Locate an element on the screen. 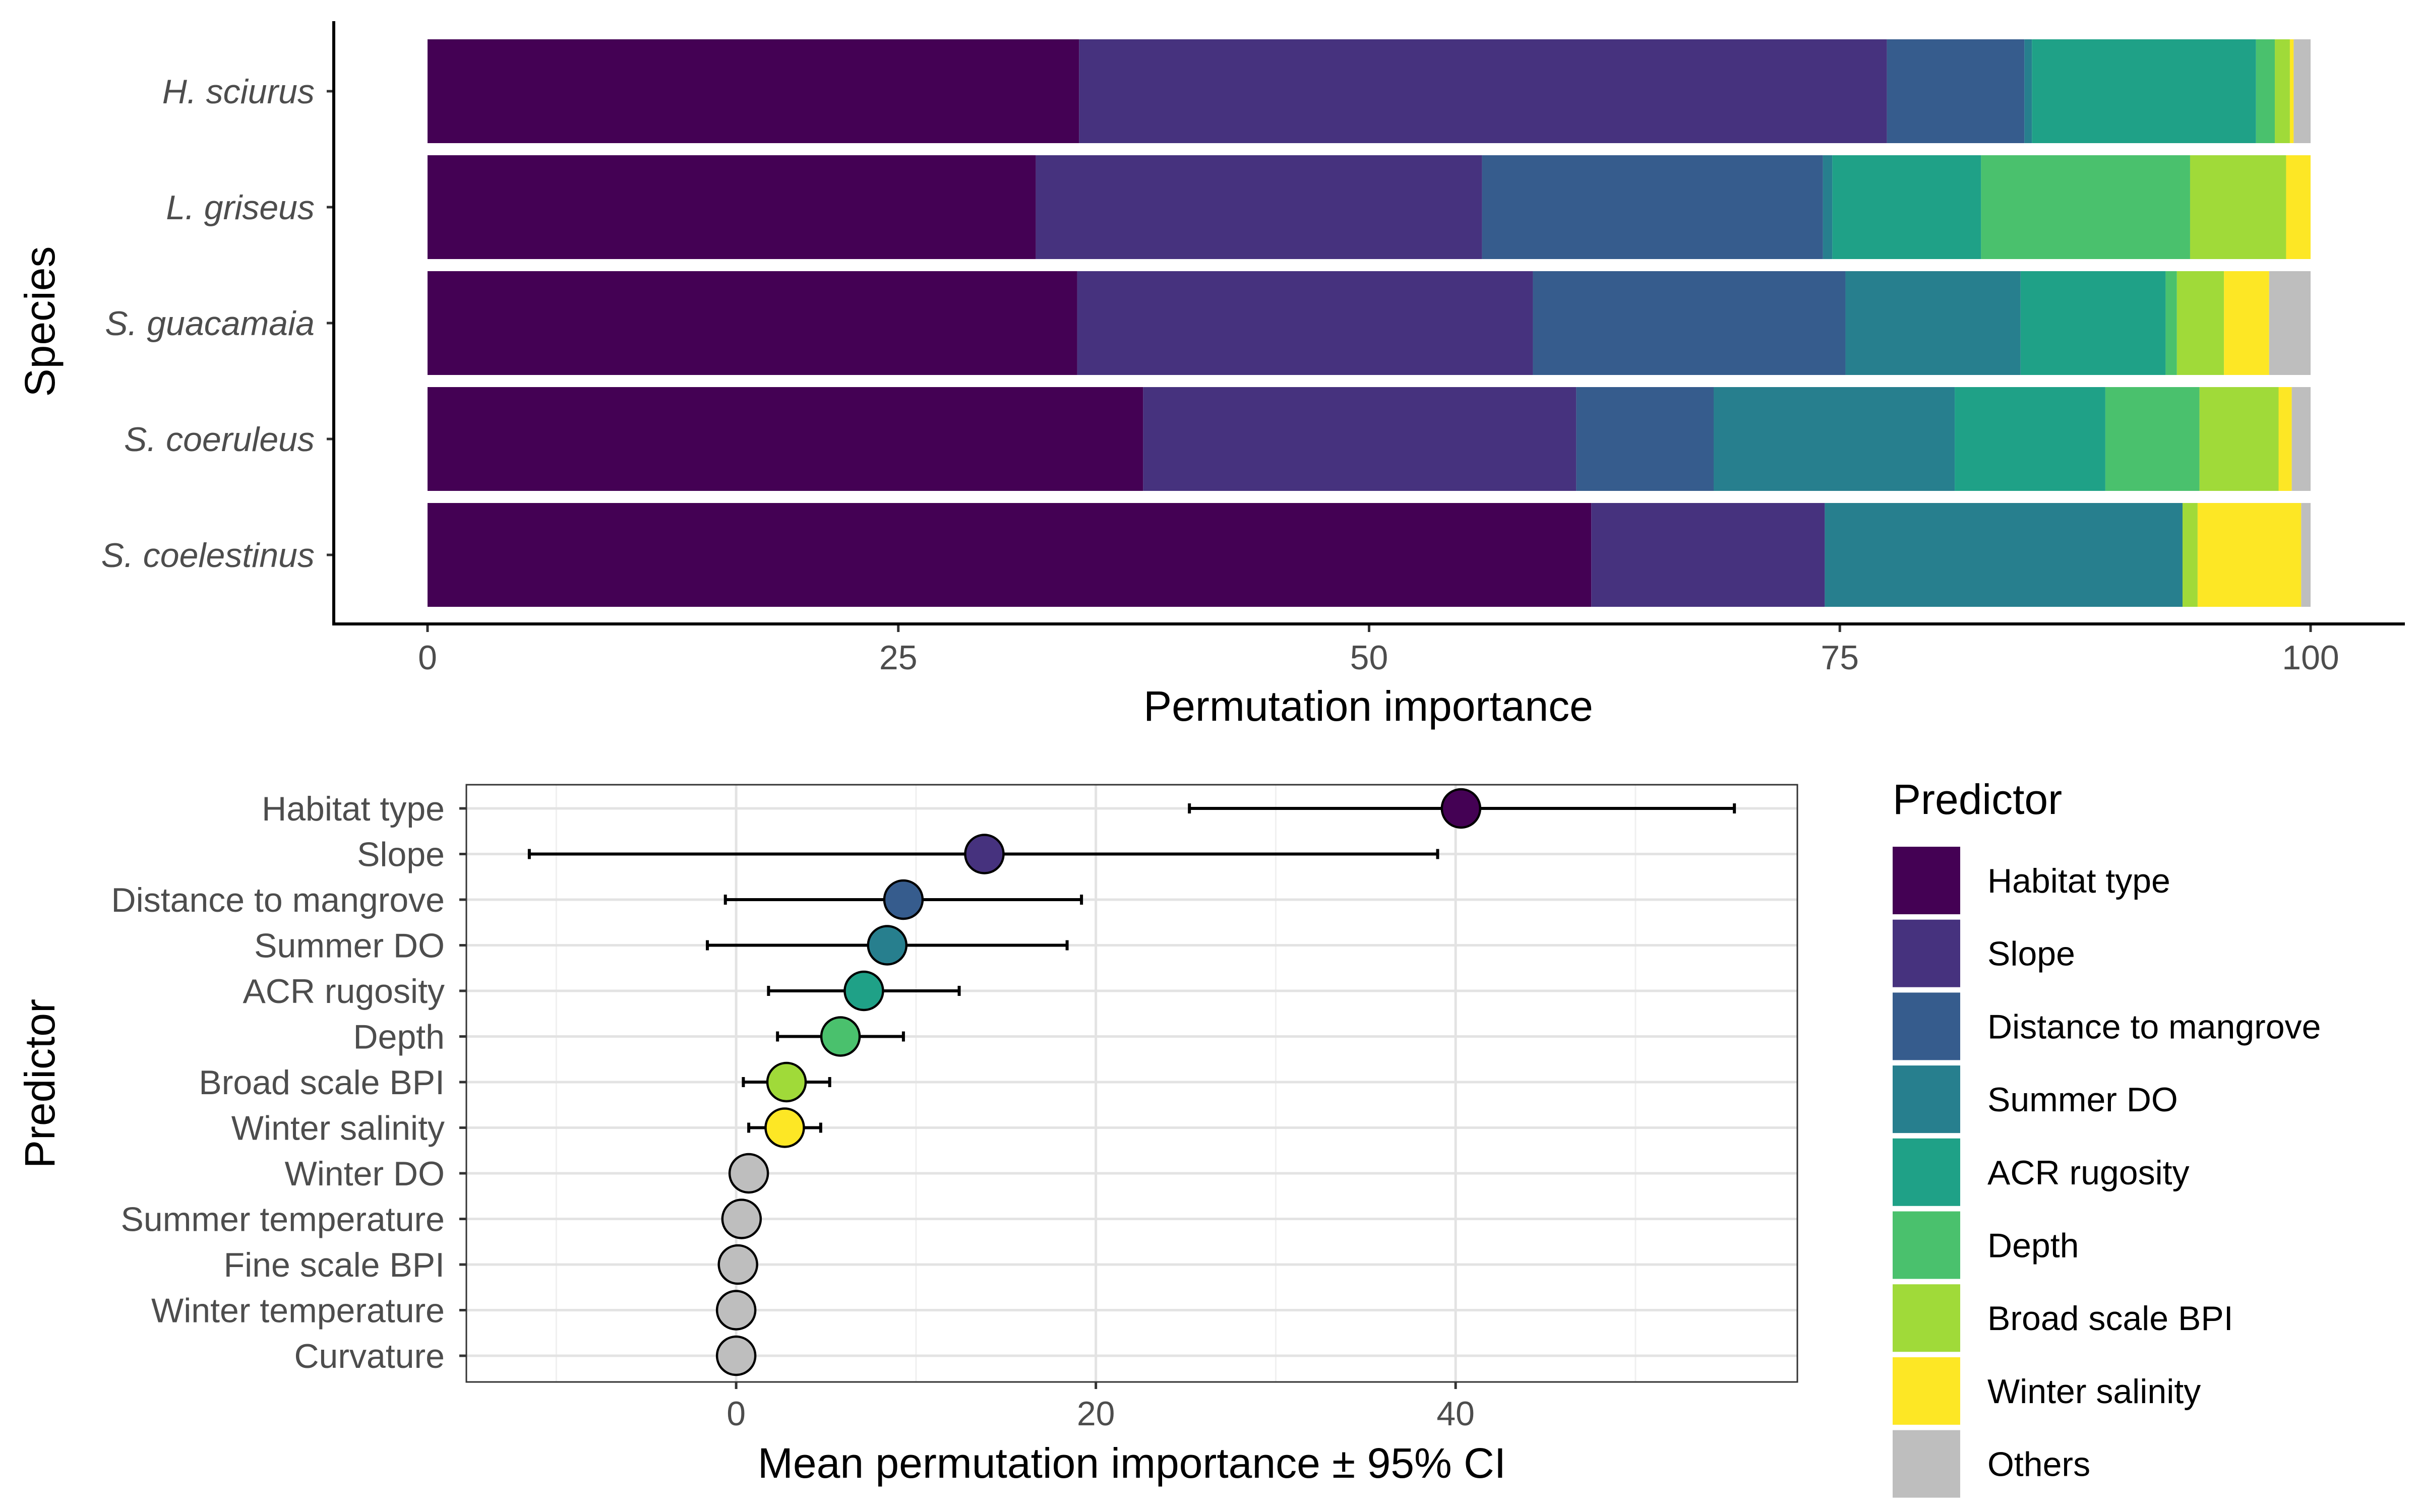 This screenshot has width=2420, height=1512. top-x-axis-title: Permutation importance is located at coordinates (1368, 706).